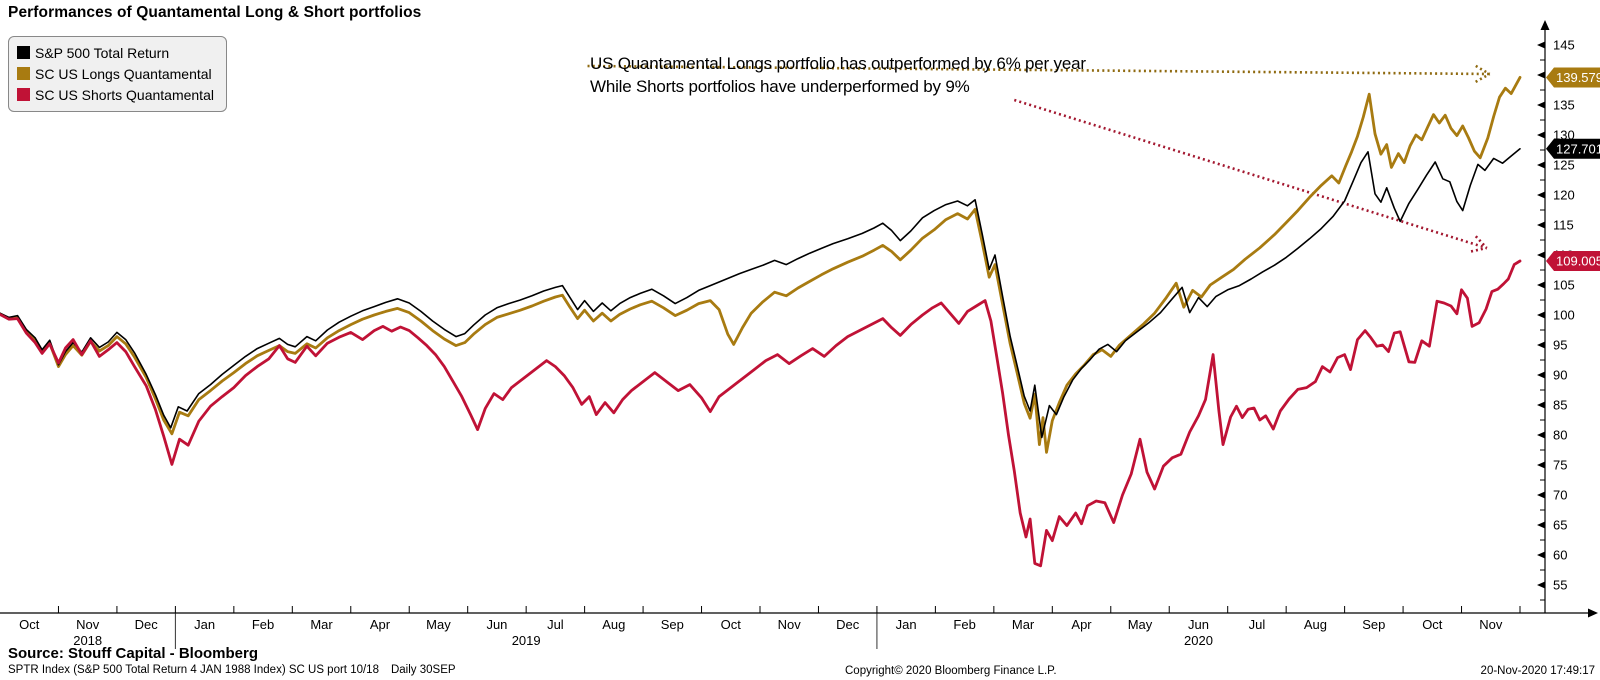  Describe the element at coordinates (1578, 148) in the screenshot. I see `last-price-value: 127.7019` at that location.